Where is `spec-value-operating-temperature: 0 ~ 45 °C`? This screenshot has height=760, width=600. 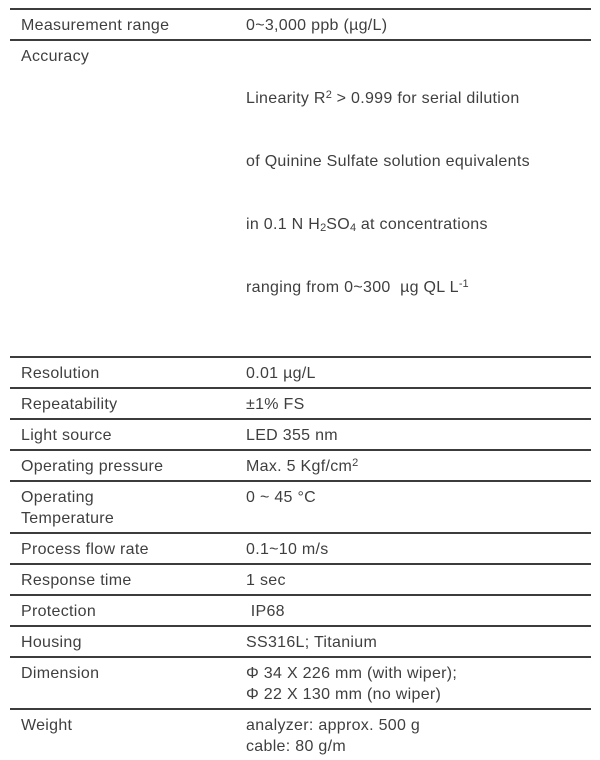
spec-value-operating-temperature: 0 ~ 45 °C is located at coordinates (281, 497).